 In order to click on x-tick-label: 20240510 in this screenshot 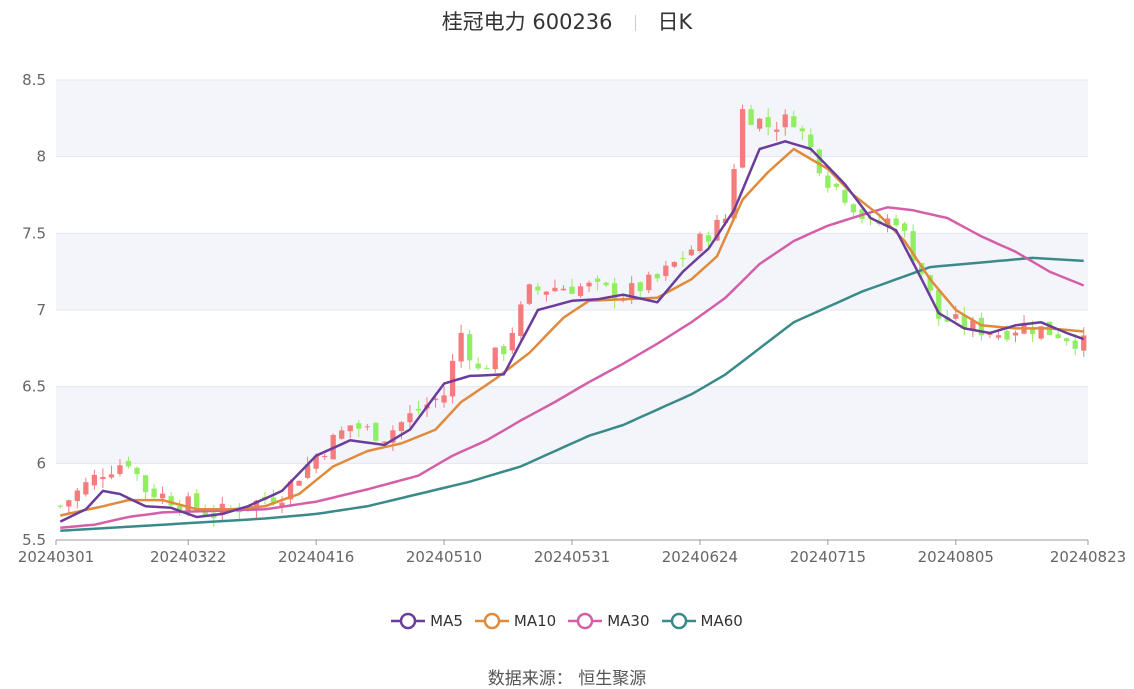, I will do `click(444, 557)`.